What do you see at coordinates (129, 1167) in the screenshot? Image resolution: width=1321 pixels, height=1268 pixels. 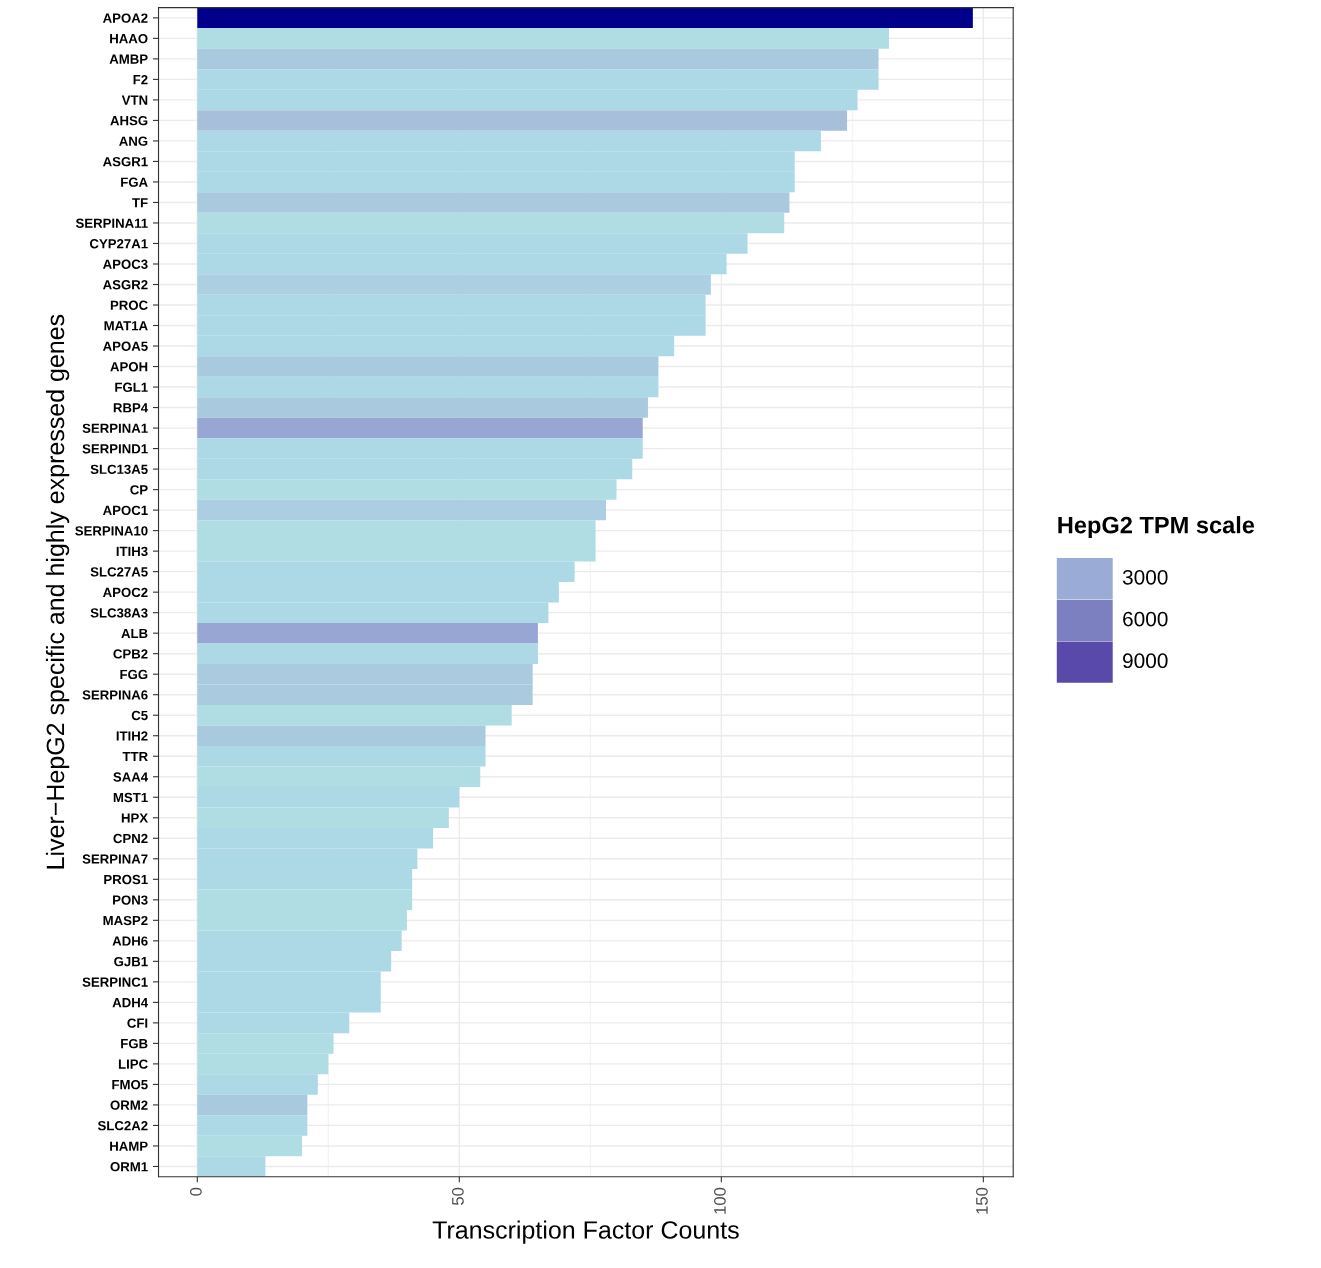 I see `y-tick-label: ORM1` at bounding box center [129, 1167].